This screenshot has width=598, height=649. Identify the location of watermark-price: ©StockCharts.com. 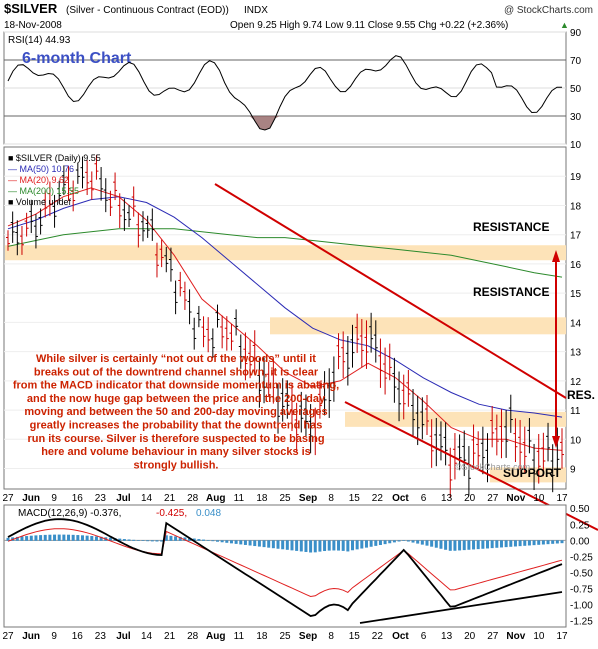
(492, 467).